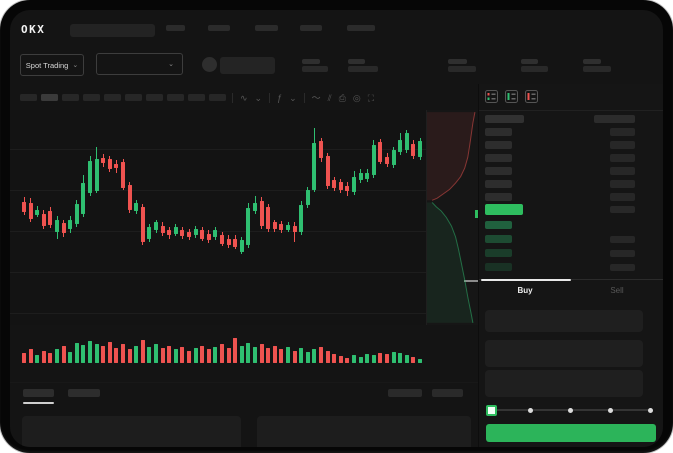  I want to click on chart-tool-icons: ∿ ⌄ ƒ ⌄ 〜 ⫽ ⎙ ◎ ⛶, so click(303, 98).